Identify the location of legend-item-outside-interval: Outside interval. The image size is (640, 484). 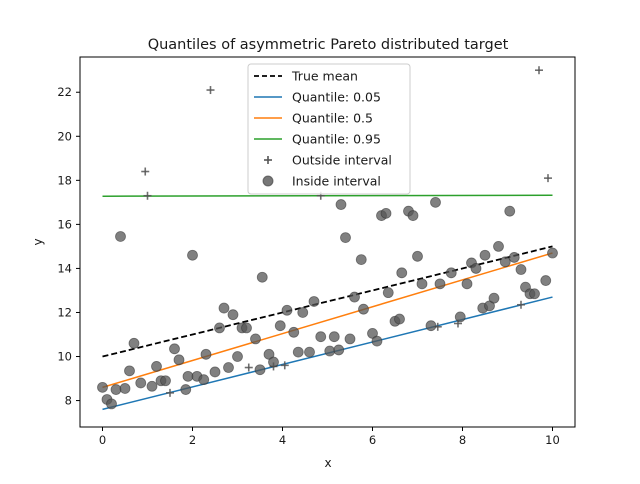
(328, 160).